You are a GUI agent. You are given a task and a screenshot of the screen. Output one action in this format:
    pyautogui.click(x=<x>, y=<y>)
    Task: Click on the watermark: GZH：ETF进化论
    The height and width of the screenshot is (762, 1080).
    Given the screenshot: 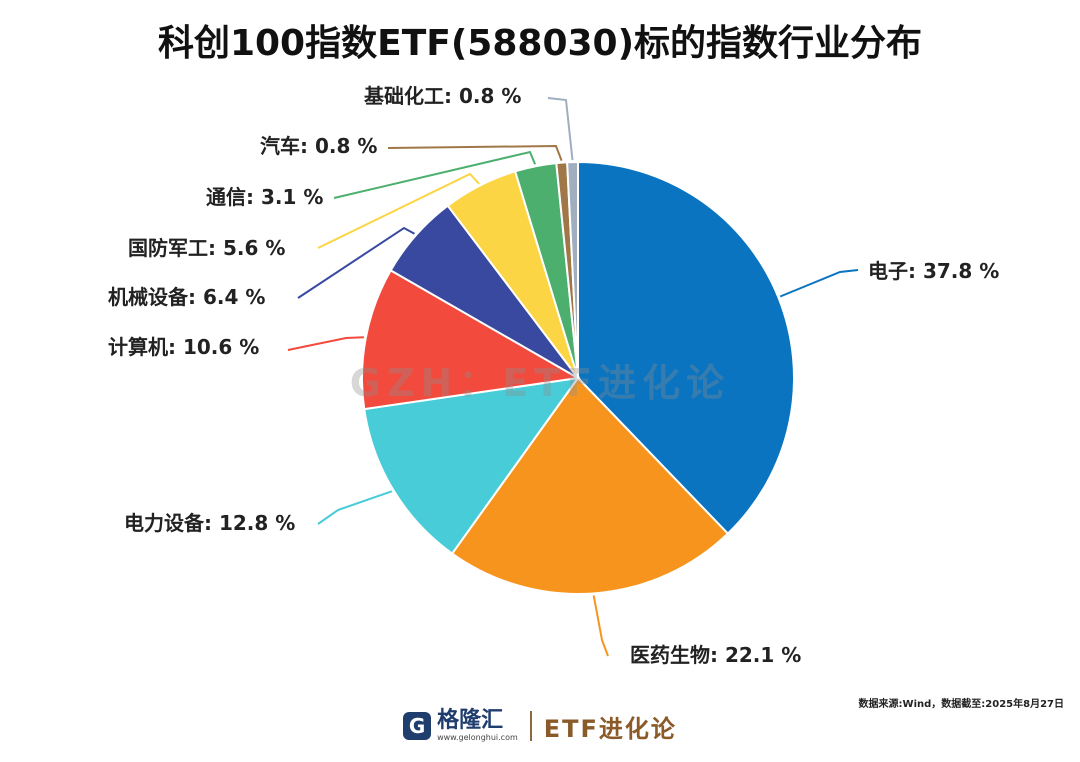 What is the action you would take?
    pyautogui.click(x=540, y=383)
    